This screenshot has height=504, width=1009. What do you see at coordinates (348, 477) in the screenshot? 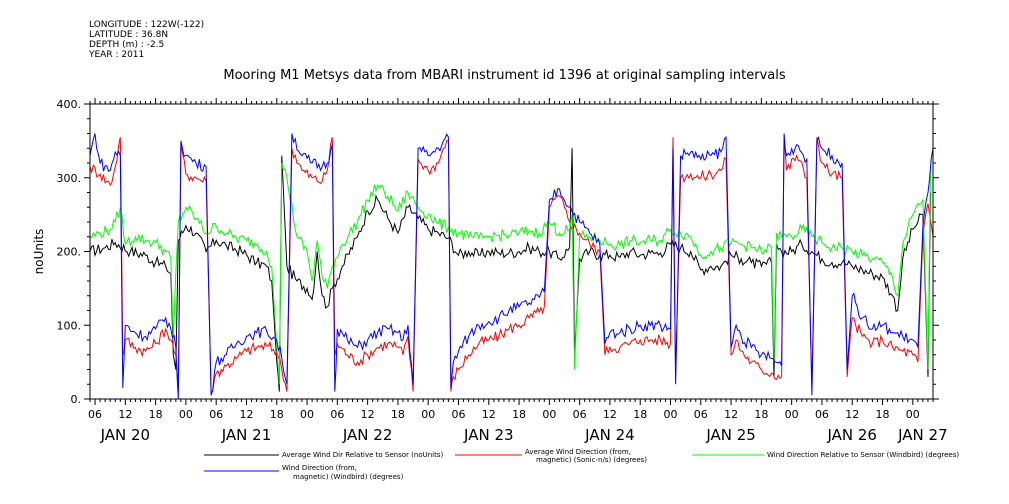
I see `legend-label-blue-line2: magnetic) (Windbird) (degrees)` at bounding box center [348, 477].